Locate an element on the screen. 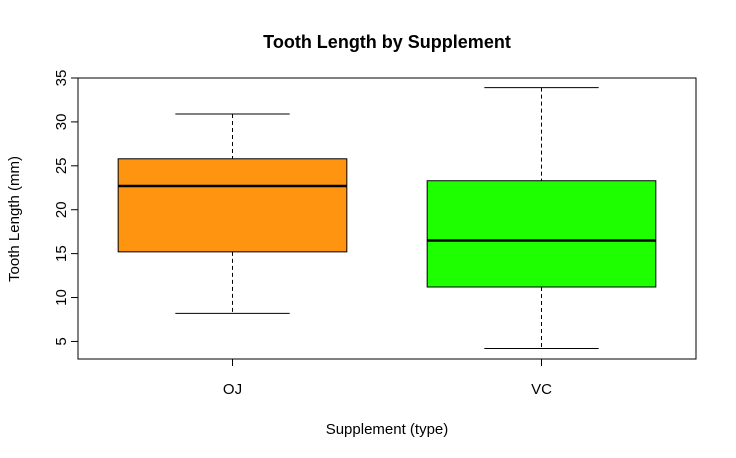 The width and height of the screenshot is (736, 458). y-tick-label: 30 is located at coordinates (61, 122).